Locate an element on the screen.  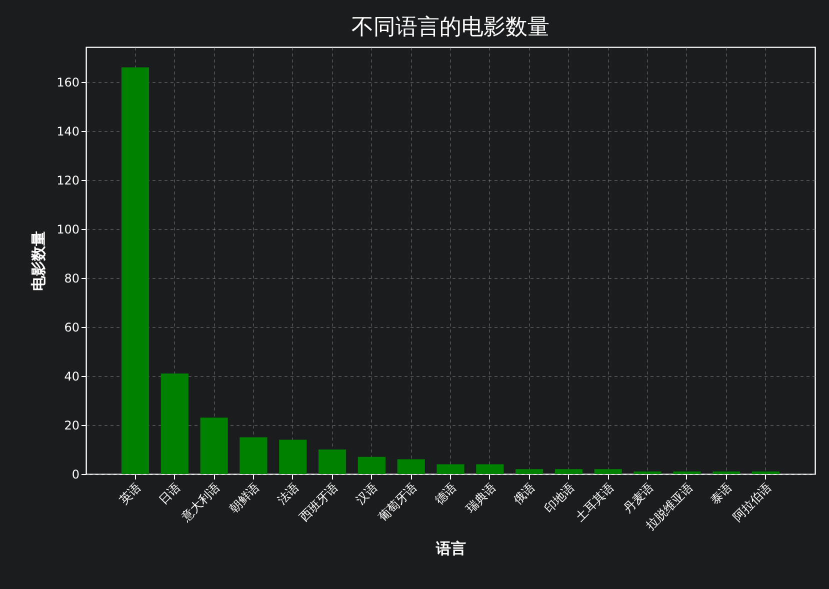
x-tick-label: 法语 is located at coordinates (288, 493).